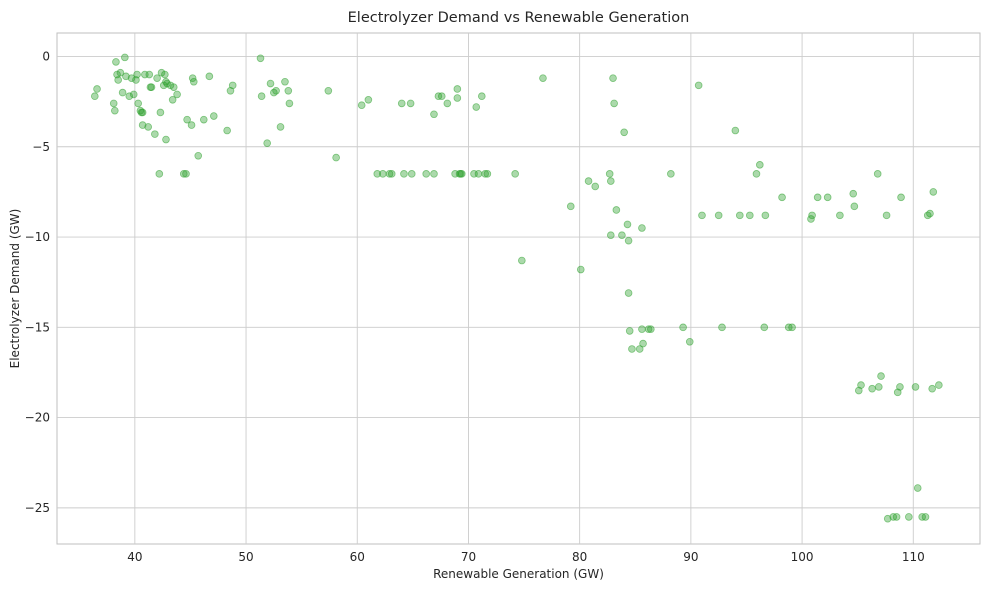  Describe the element at coordinates (357, 557) in the screenshot. I see `x-tick-label: 60` at that location.